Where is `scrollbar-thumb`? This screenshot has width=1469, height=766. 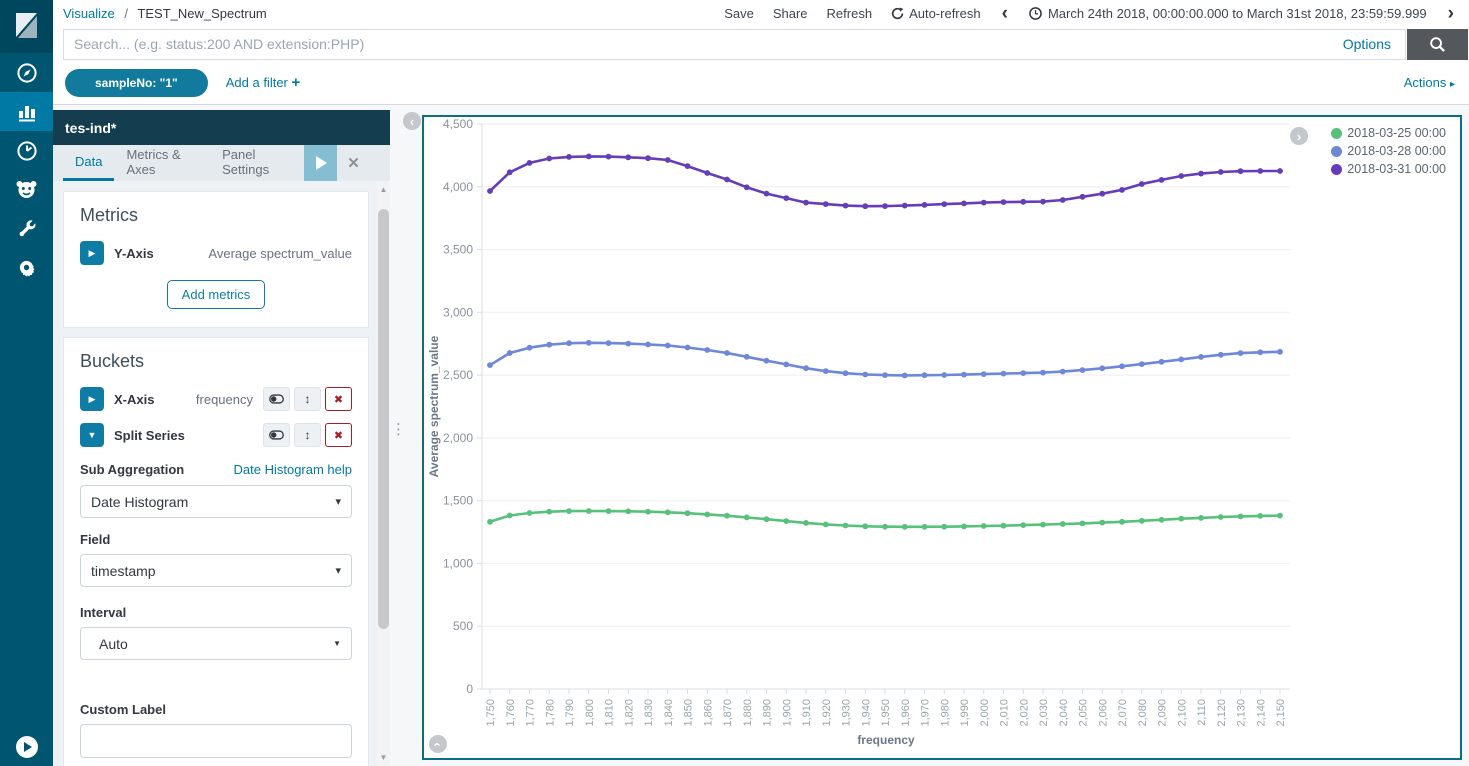 scrollbar-thumb is located at coordinates (383, 419).